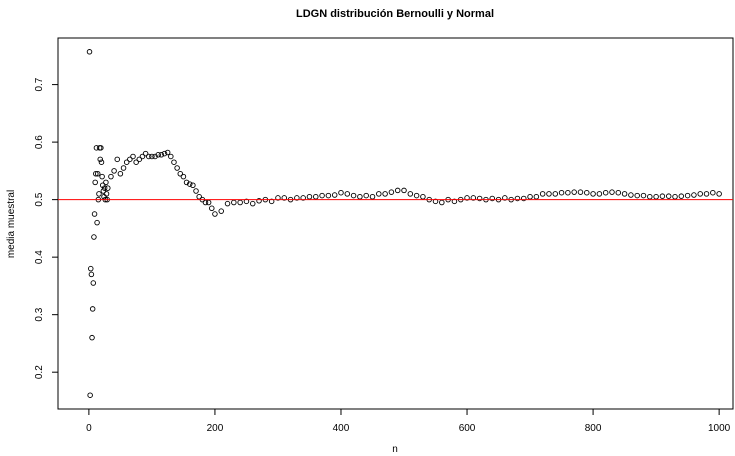 The height and width of the screenshot is (456, 735). I want to click on x-axis-label: n, so click(395, 449).